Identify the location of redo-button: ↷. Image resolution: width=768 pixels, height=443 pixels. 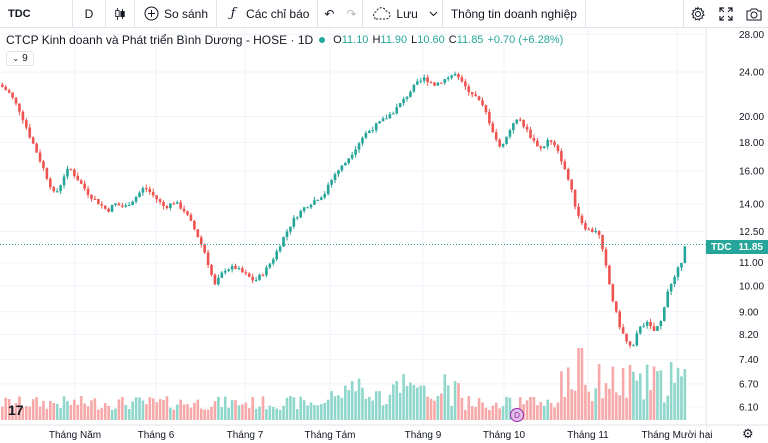
(351, 14).